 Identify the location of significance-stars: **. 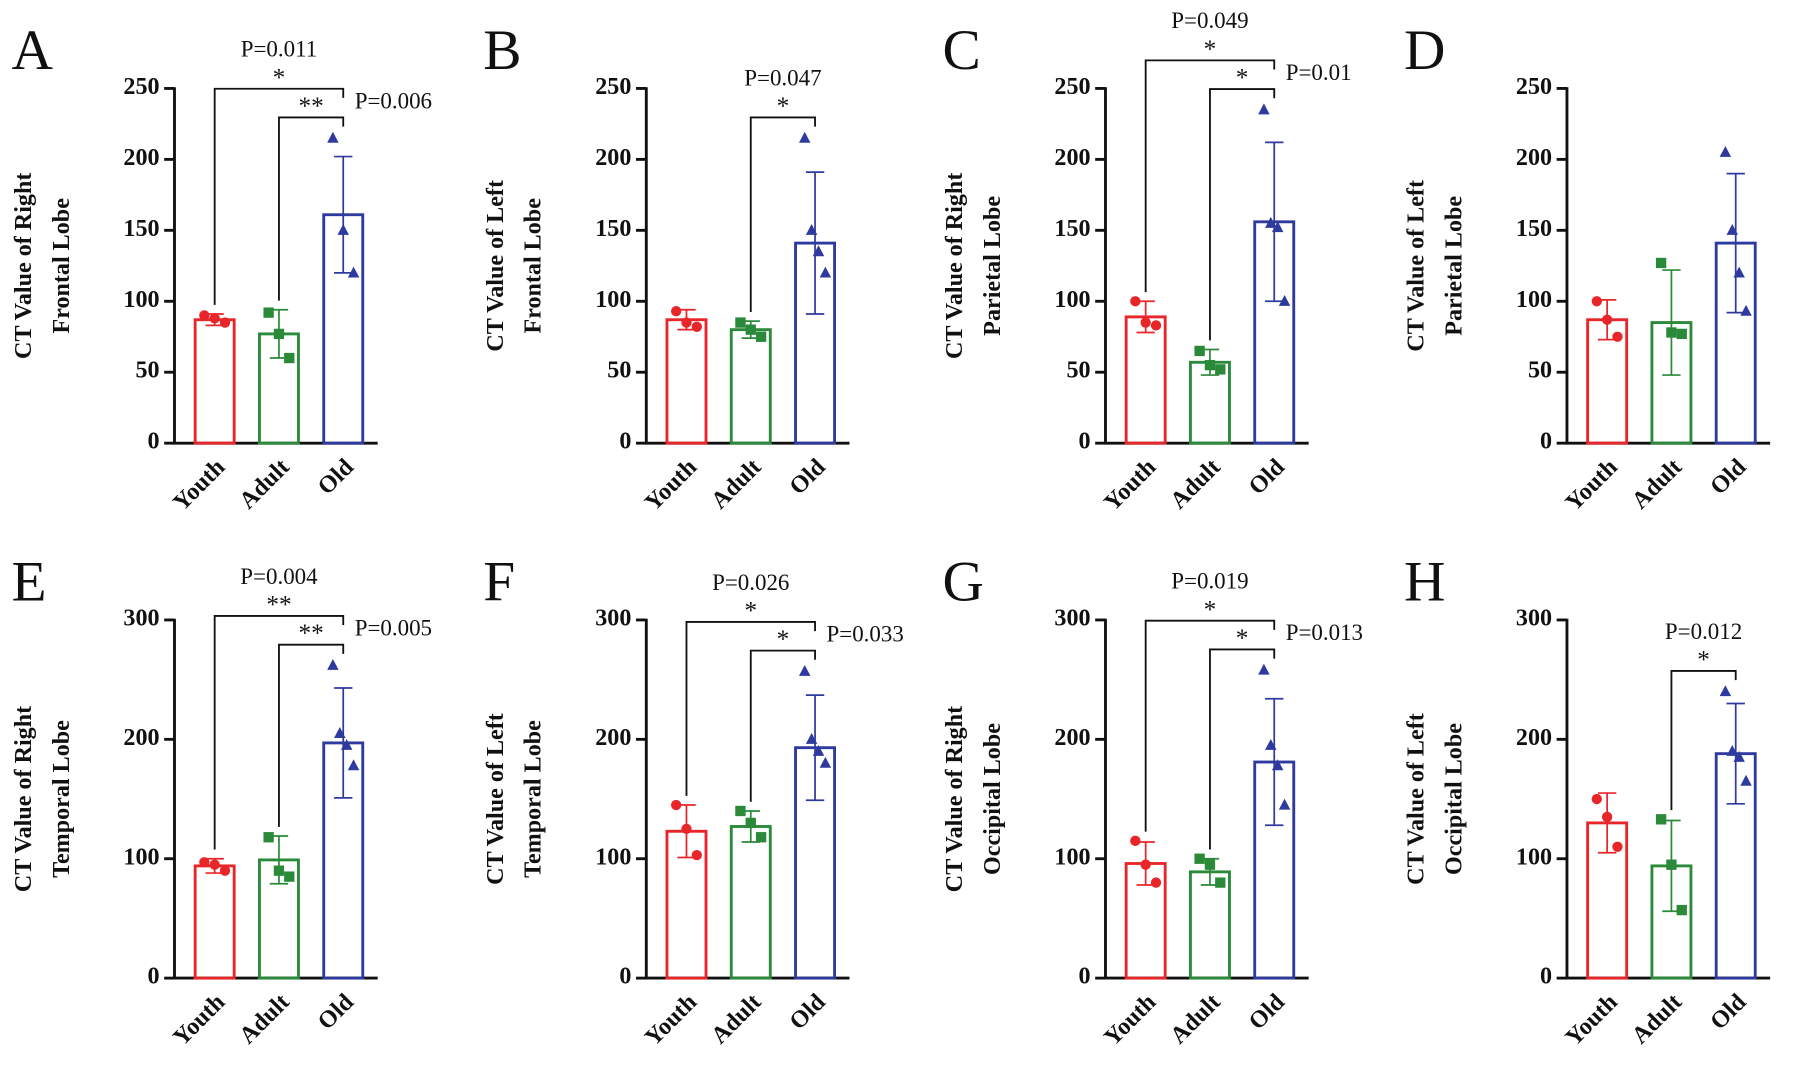
(310, 633).